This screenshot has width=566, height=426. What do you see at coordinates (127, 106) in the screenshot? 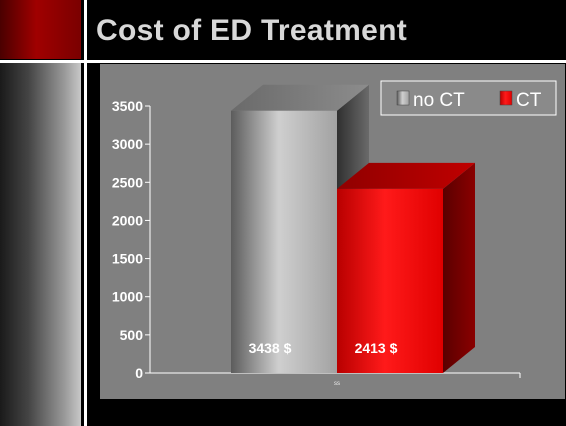
I see `y-tick-label: 3500` at bounding box center [127, 106].